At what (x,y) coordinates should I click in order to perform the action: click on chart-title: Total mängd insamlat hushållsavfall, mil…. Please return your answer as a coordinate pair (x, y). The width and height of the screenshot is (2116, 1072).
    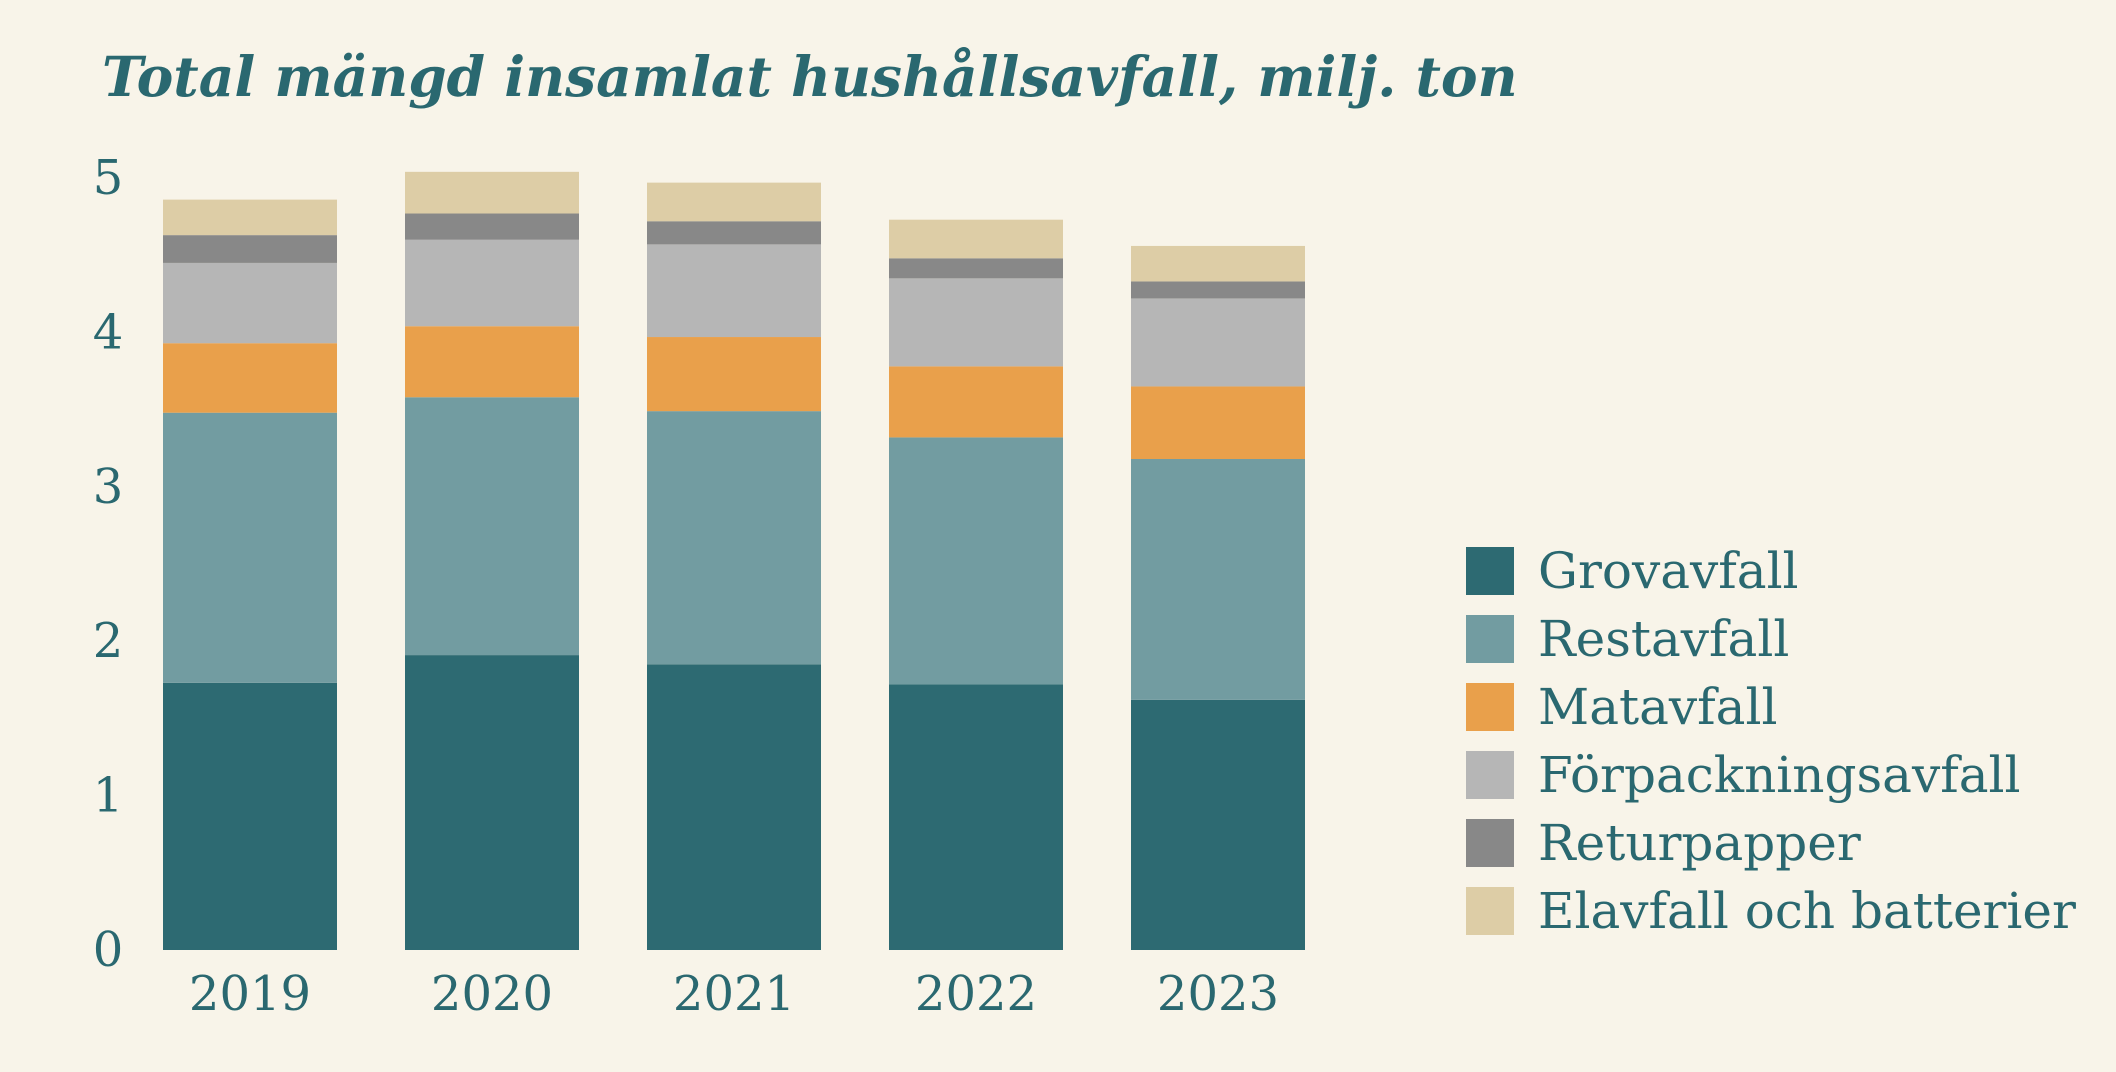
    Looking at the image, I should click on (810, 76).